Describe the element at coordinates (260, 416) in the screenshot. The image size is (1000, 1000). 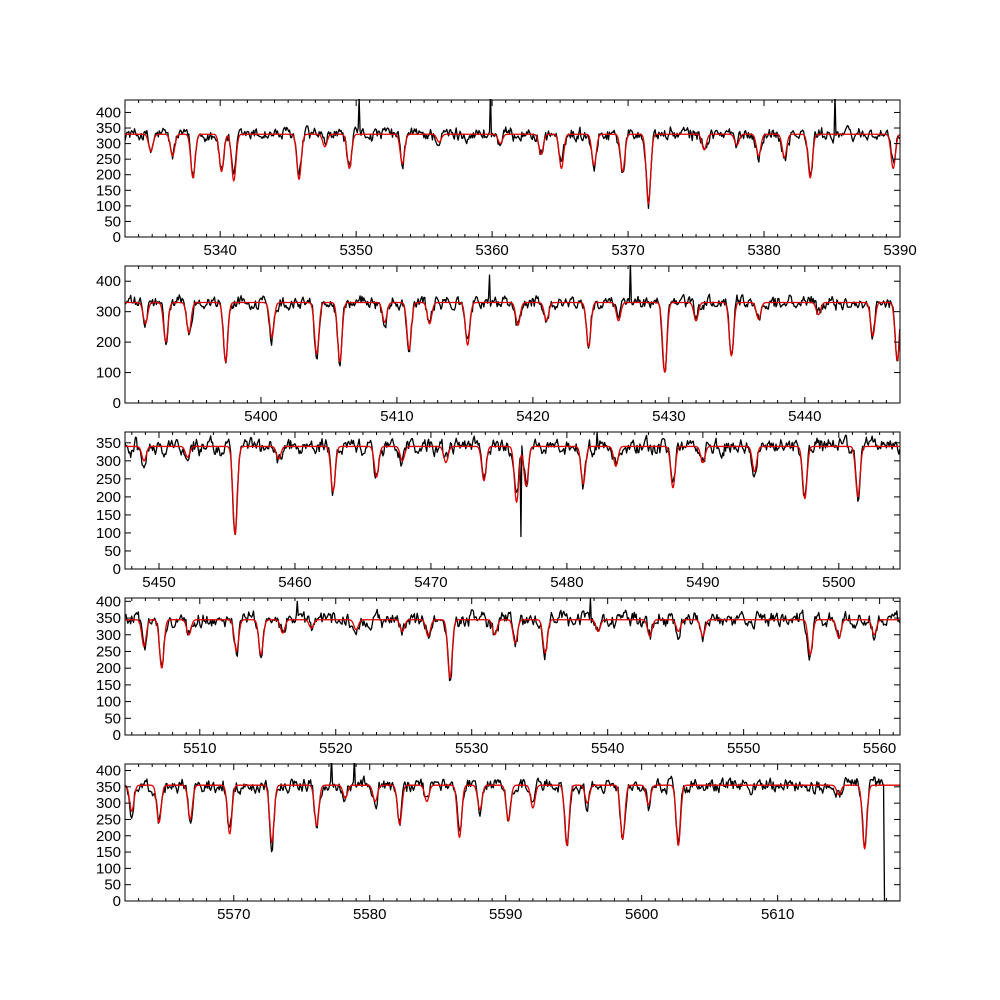
I see `x-tick-label: 5400` at that location.